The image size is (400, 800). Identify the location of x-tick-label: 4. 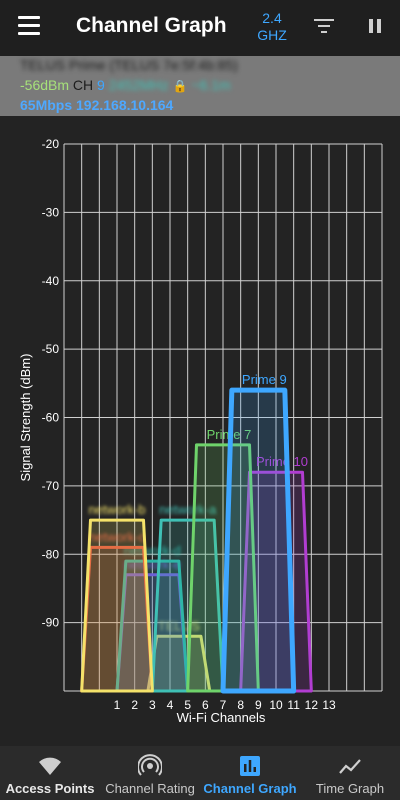
(170, 705).